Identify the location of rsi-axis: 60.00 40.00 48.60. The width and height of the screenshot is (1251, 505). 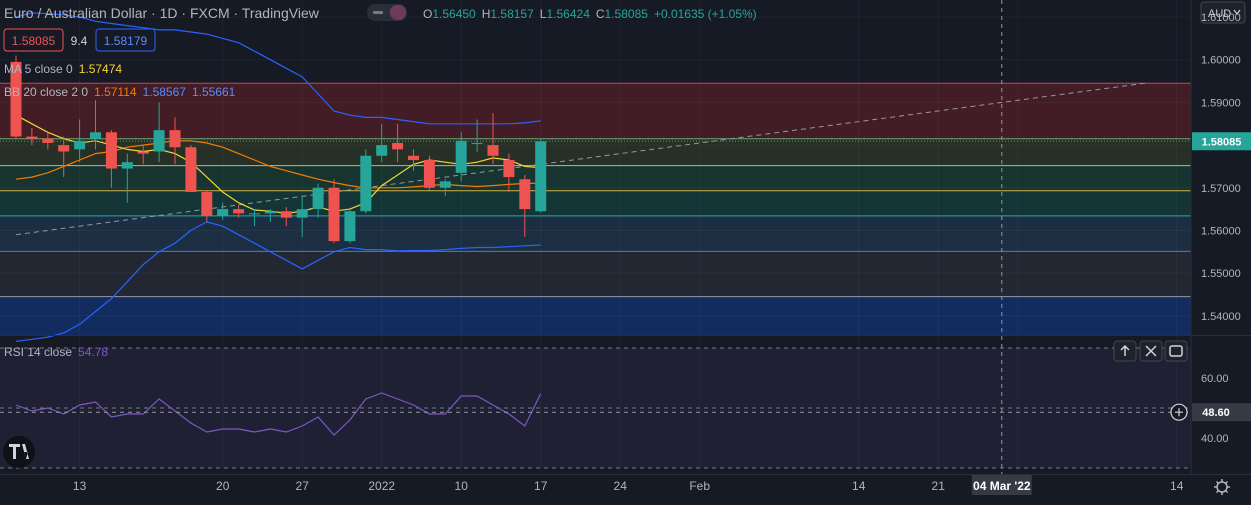
(1221, 409).